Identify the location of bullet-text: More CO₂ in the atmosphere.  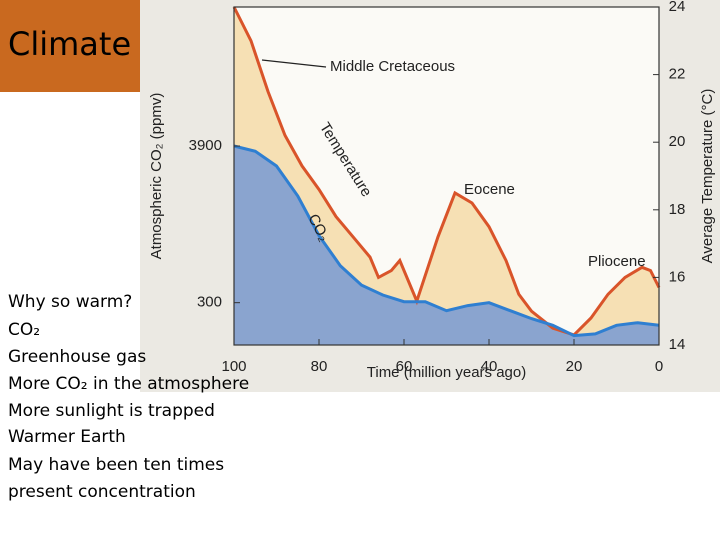
(128, 384).